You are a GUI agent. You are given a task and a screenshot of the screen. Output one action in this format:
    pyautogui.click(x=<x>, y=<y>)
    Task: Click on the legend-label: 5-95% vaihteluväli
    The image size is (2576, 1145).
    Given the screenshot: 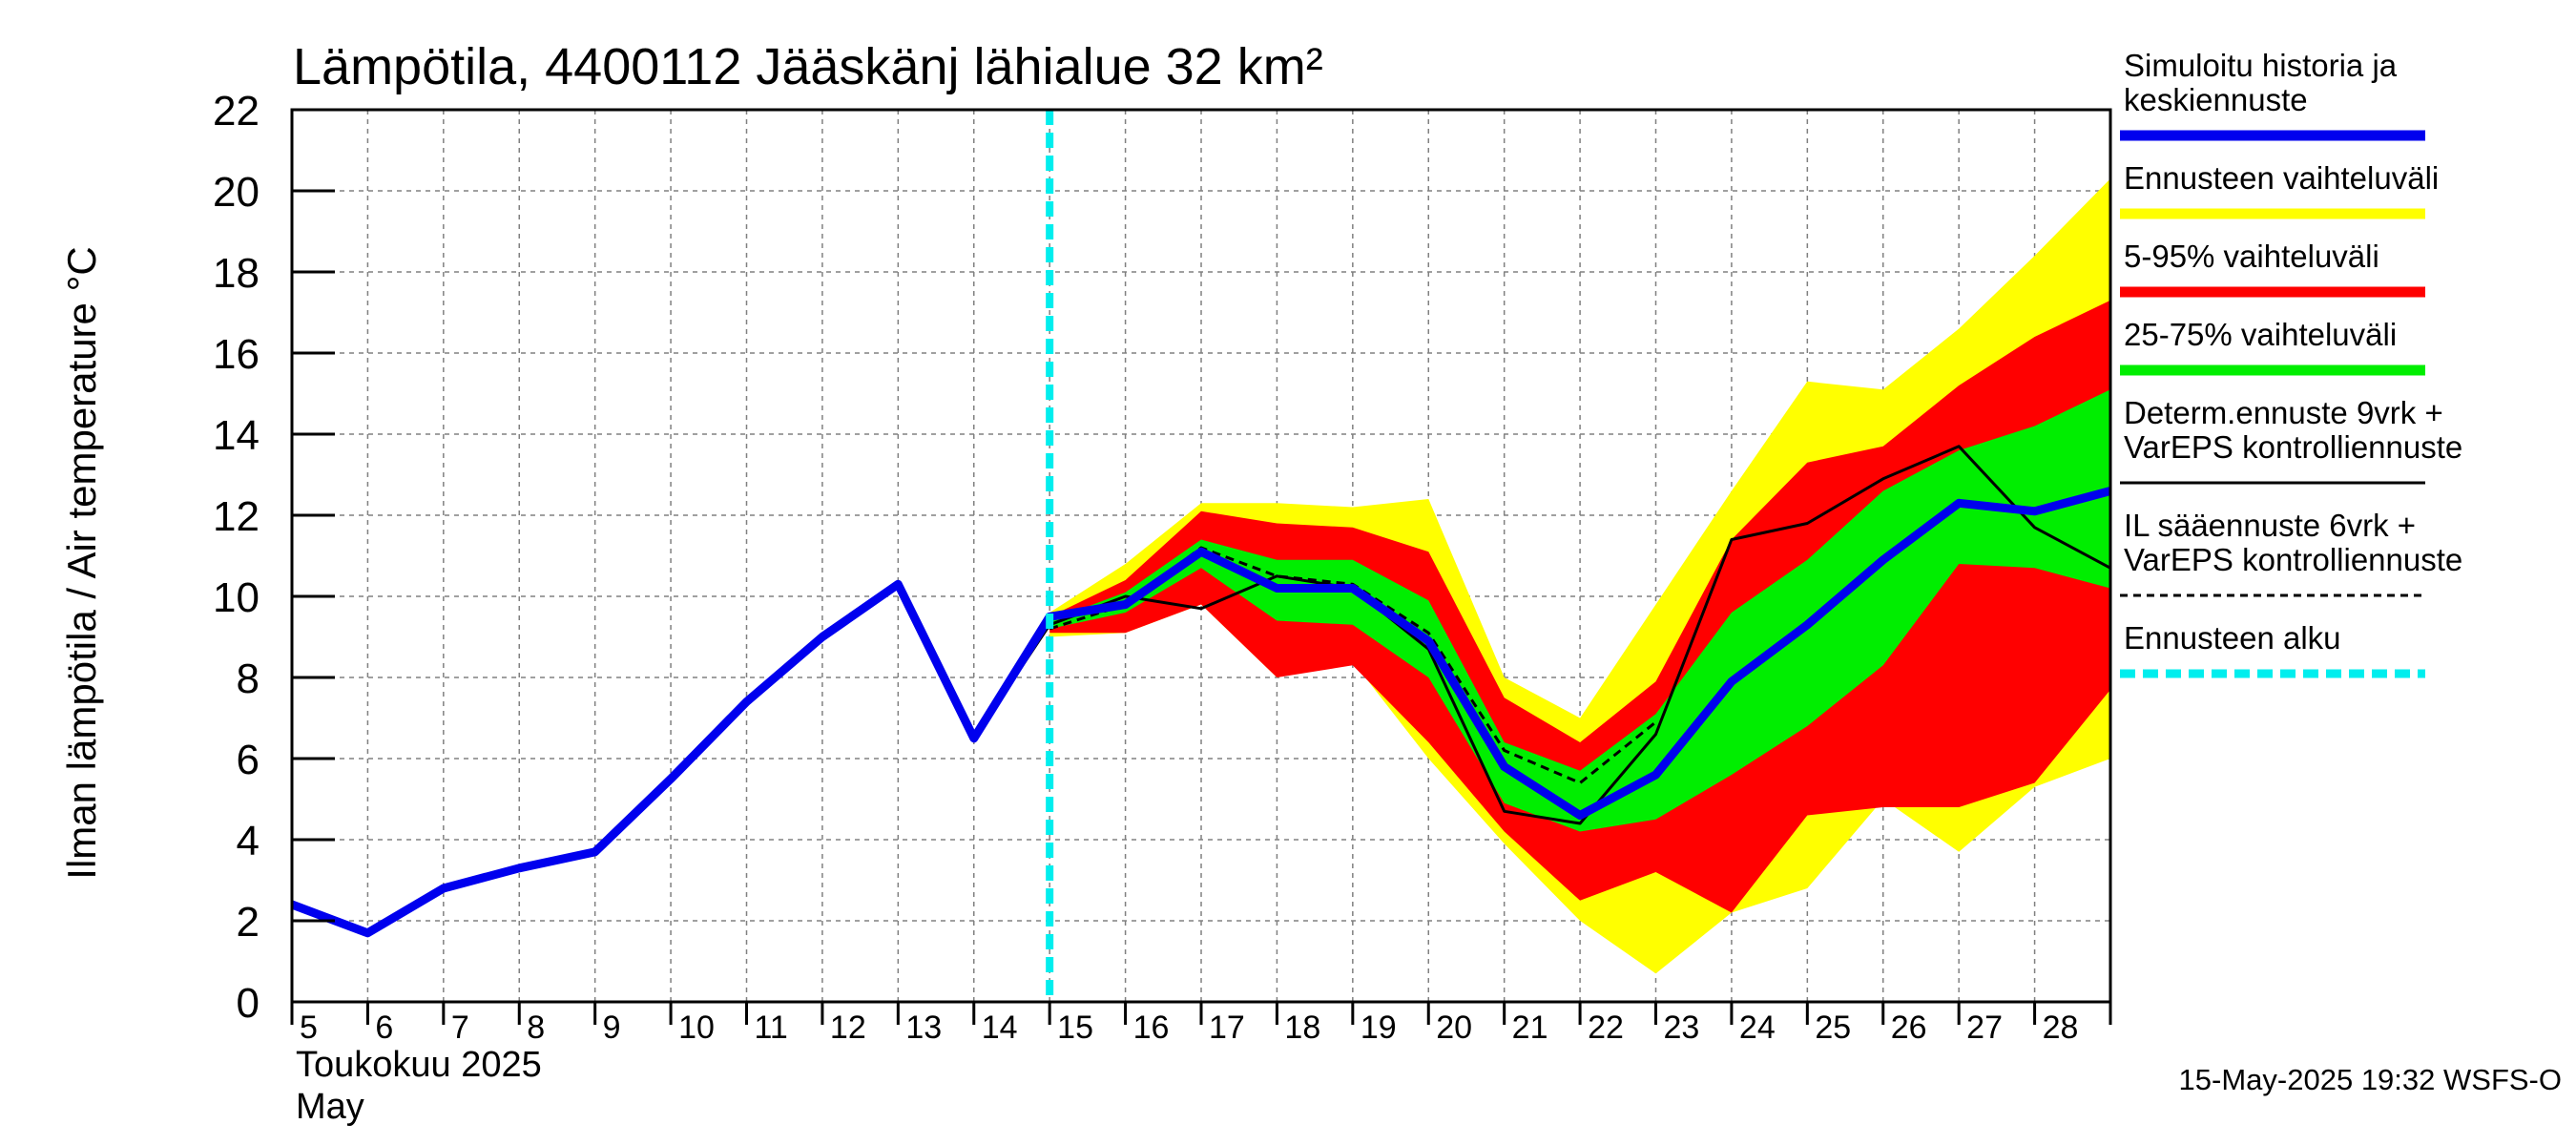 What is the action you would take?
    pyautogui.click(x=2251, y=256)
    